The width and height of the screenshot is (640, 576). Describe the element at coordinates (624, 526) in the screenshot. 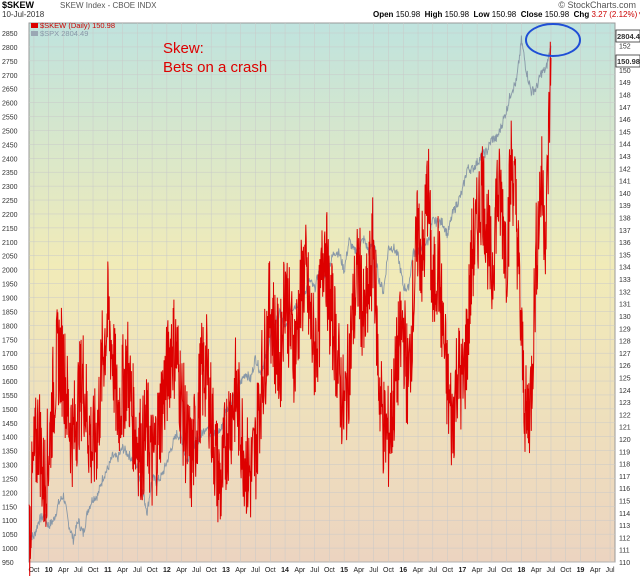

I see `skew-tick-label: 113` at that location.